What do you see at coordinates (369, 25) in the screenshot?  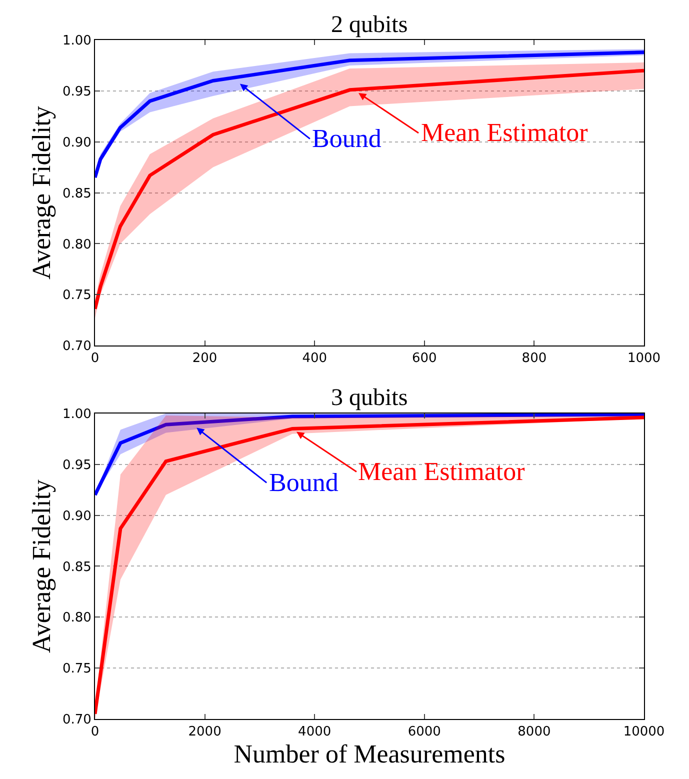 I see `chart-title: 2 qubits` at bounding box center [369, 25].